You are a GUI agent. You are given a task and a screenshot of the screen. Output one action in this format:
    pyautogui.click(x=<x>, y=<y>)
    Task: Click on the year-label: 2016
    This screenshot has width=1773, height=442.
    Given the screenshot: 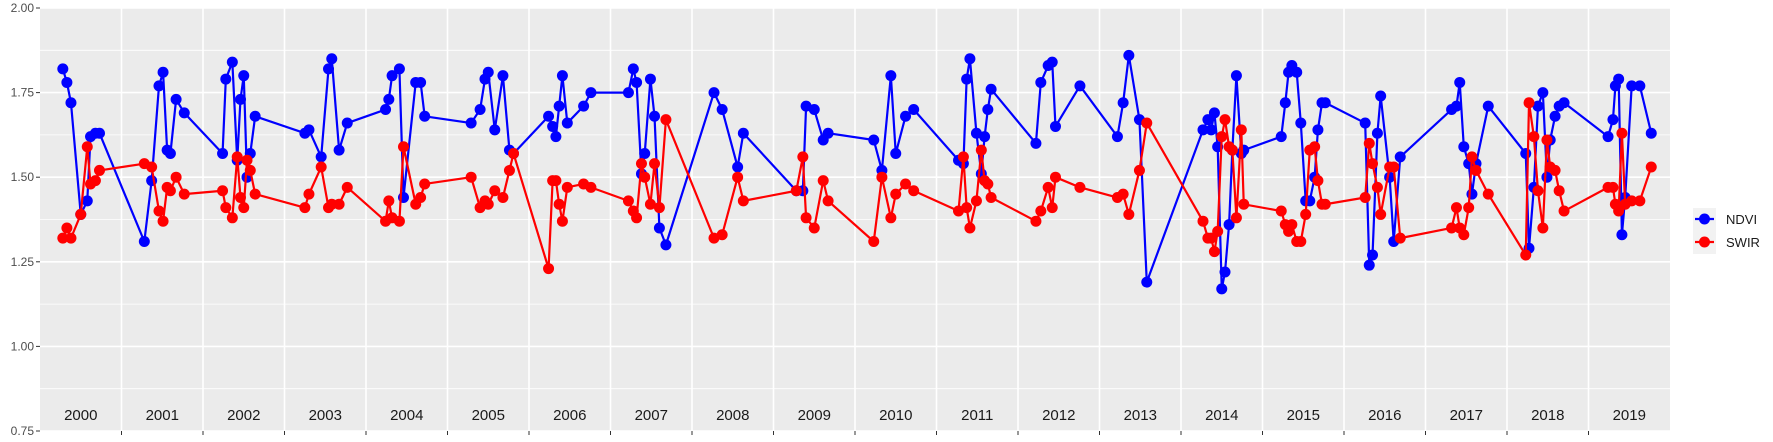 What is the action you would take?
    pyautogui.click(x=1384, y=415)
    